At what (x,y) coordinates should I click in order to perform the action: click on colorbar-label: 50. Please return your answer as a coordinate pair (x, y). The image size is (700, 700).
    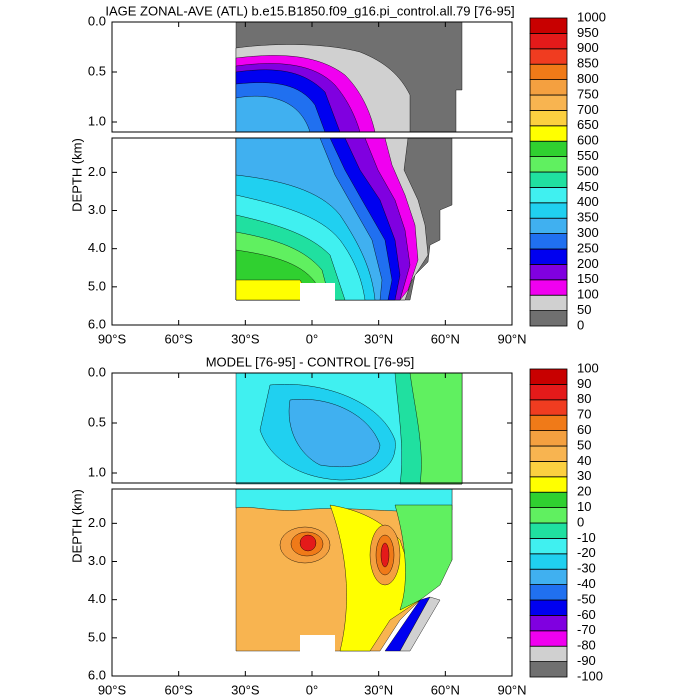
    Looking at the image, I should click on (584, 444).